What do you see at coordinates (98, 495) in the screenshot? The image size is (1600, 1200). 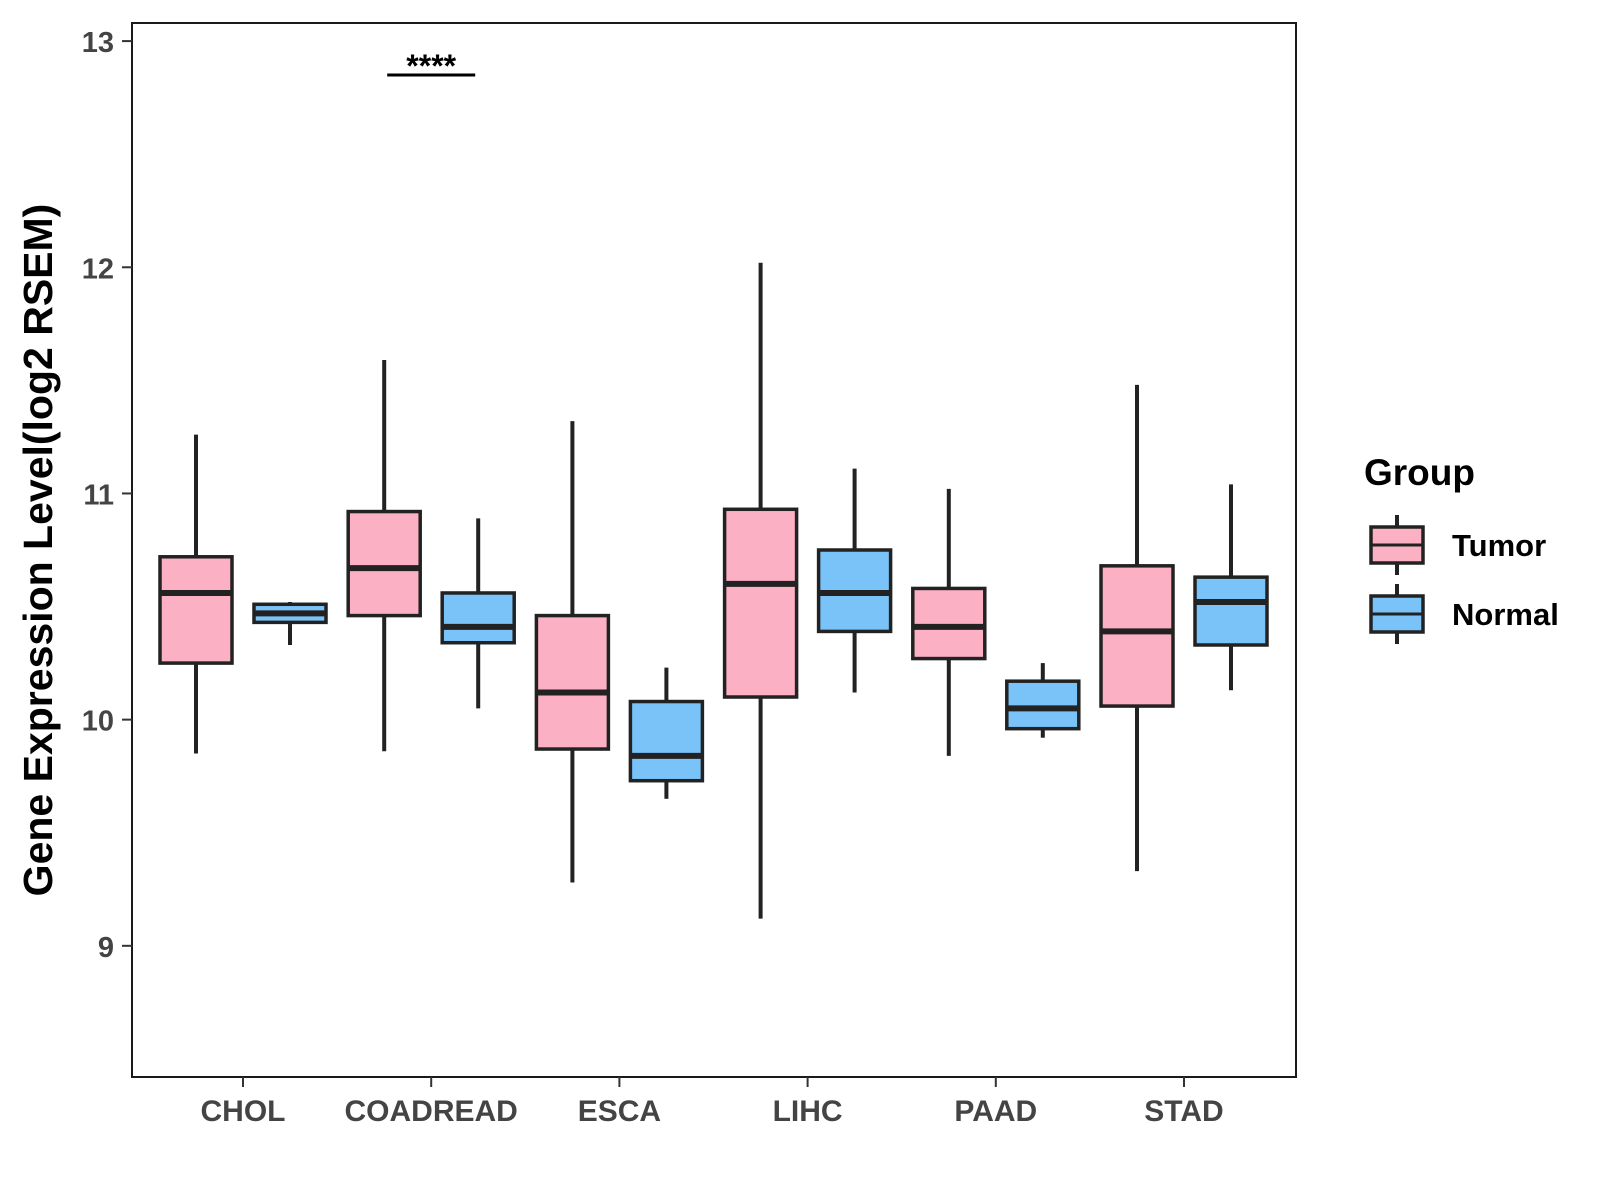 I see `y-tick-label: 11` at bounding box center [98, 495].